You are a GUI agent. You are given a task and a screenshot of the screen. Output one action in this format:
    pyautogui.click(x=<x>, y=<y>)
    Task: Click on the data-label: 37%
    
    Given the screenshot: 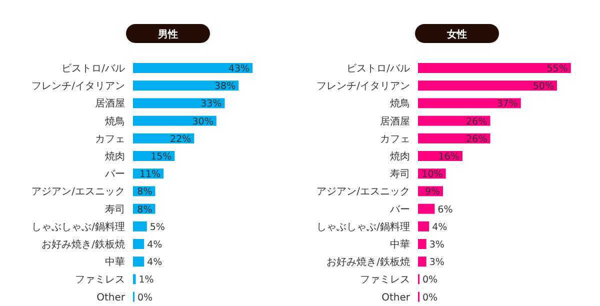 What is the action you would take?
    pyautogui.click(x=507, y=104)
    